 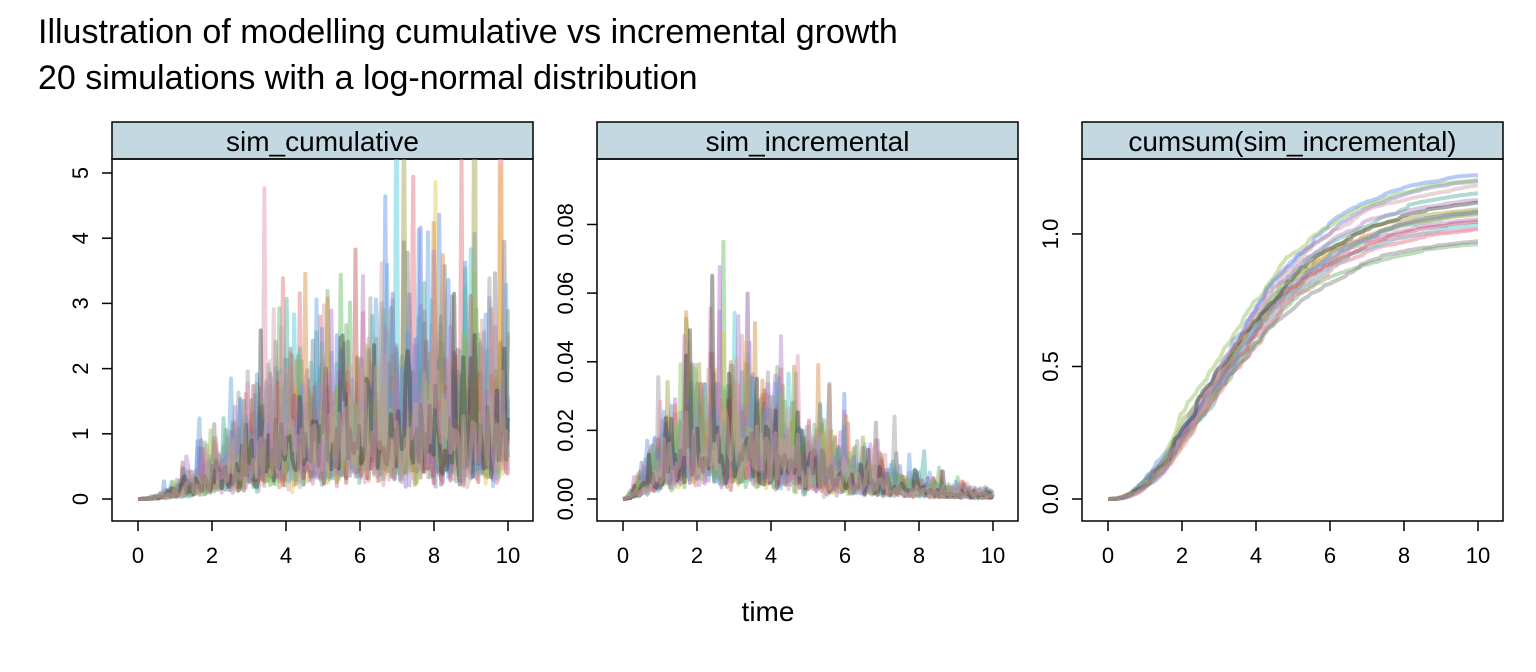 I want to click on y-tick-label: 0.0, so click(x=1050, y=499).